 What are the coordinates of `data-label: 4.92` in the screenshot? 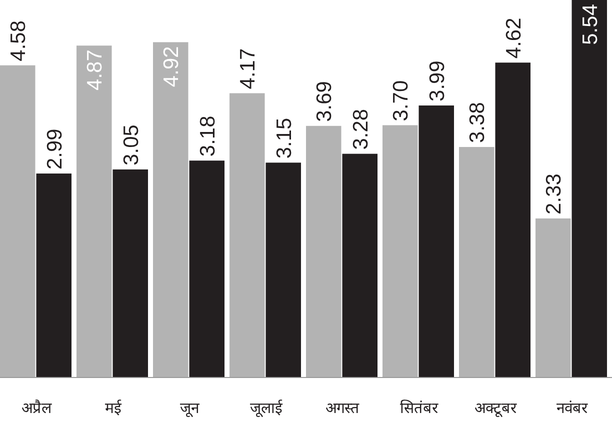 It's located at (172, 67).